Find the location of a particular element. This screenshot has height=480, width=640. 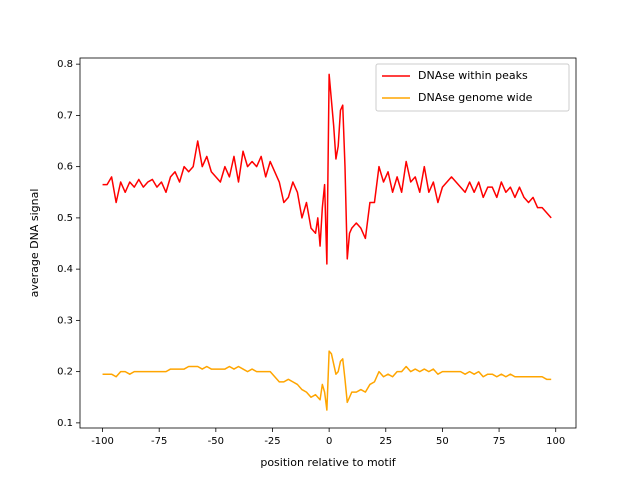

y-tick-label: 0.4 is located at coordinates (65, 269).